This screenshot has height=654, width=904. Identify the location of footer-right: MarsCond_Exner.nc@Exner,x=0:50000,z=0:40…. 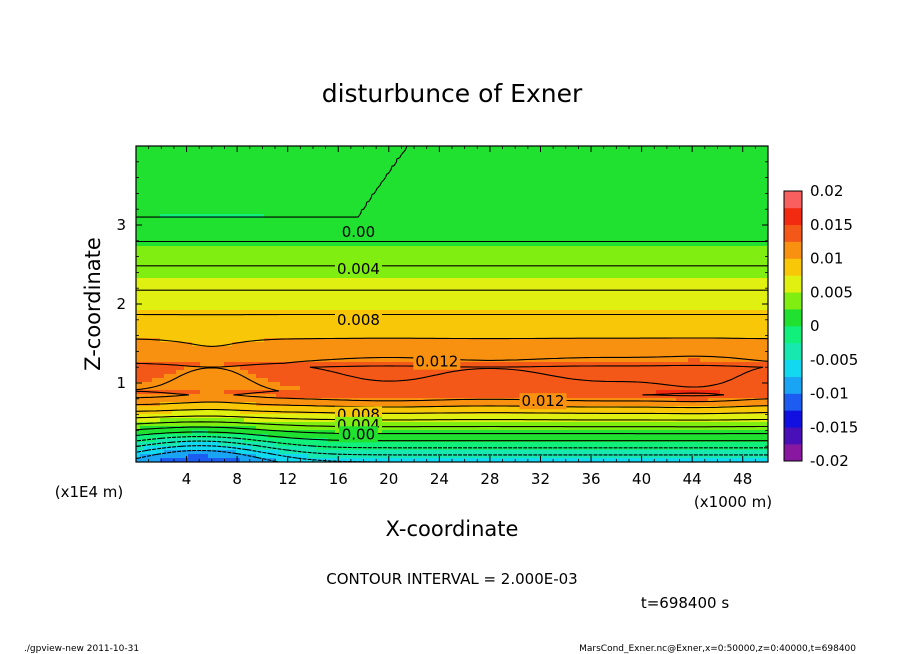
(717, 649).